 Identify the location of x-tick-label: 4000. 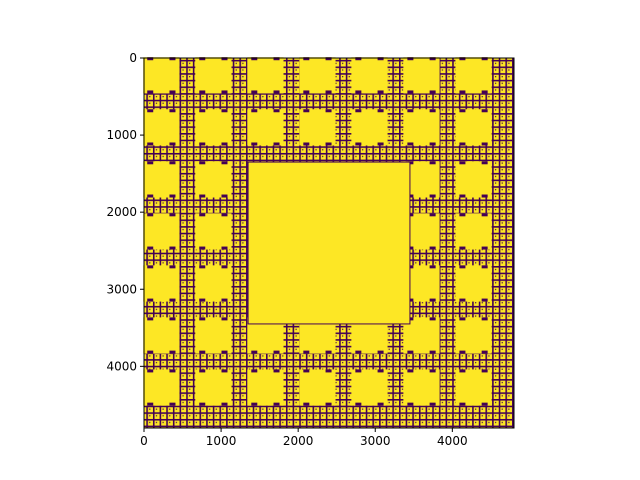
(452, 441).